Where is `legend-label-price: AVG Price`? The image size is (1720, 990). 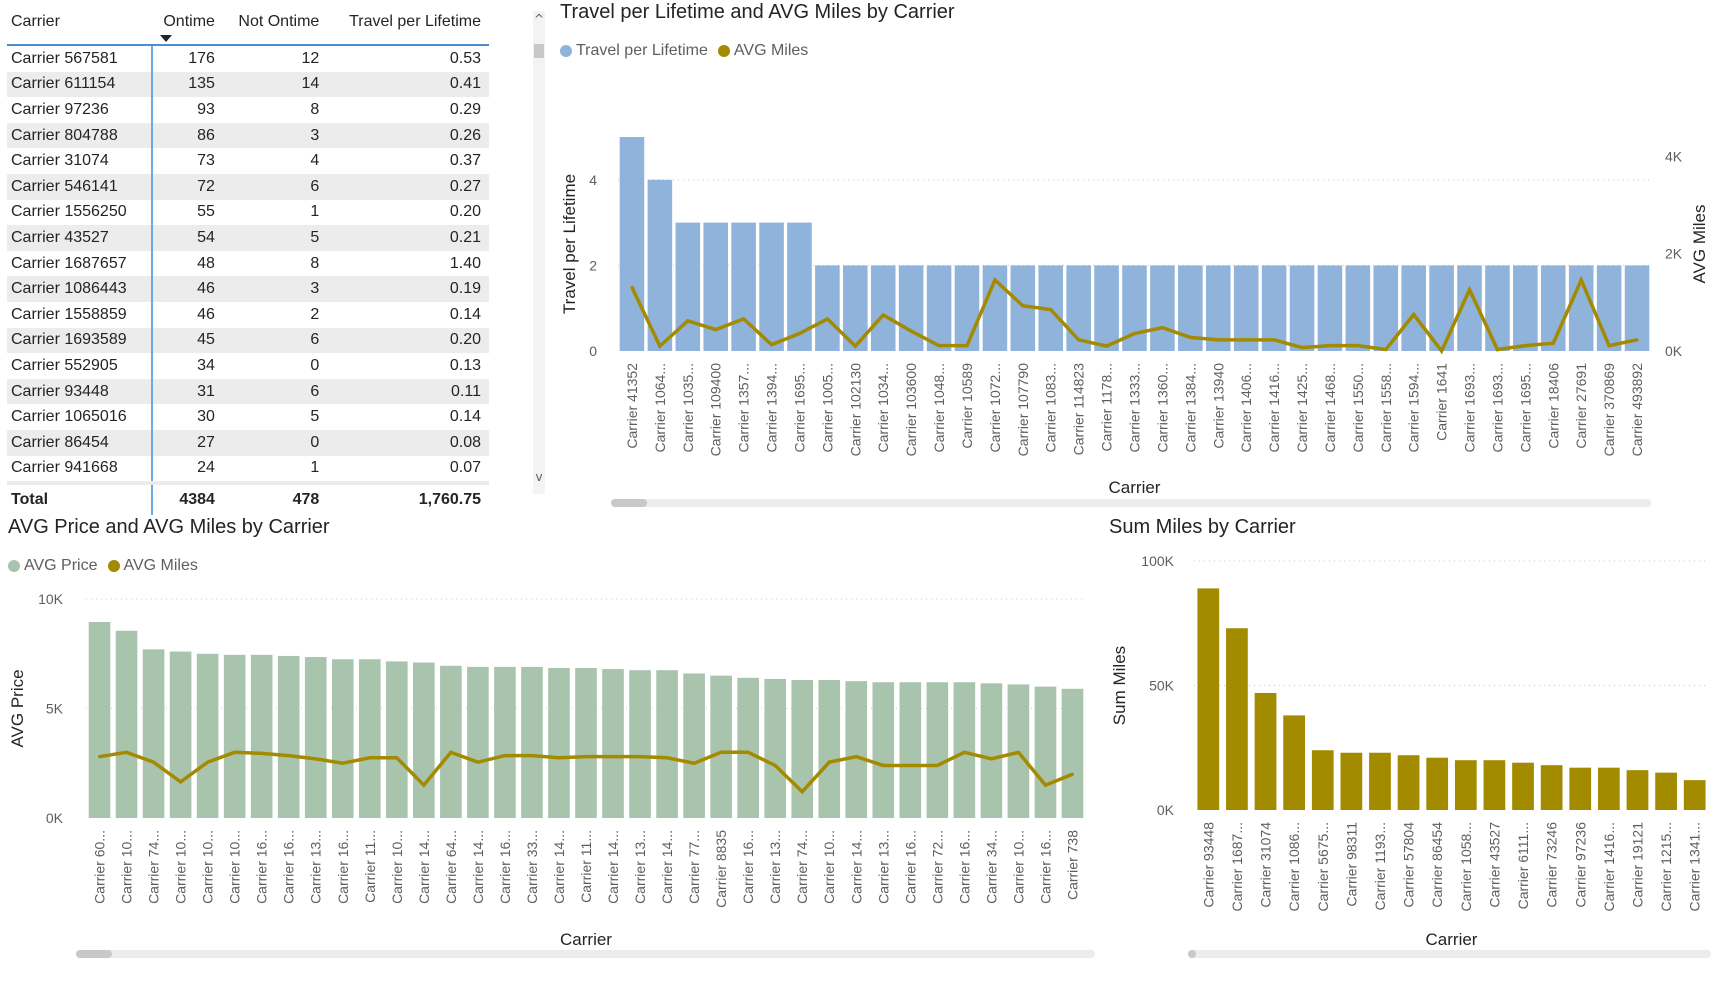 legend-label-price: AVG Price is located at coordinates (61, 565).